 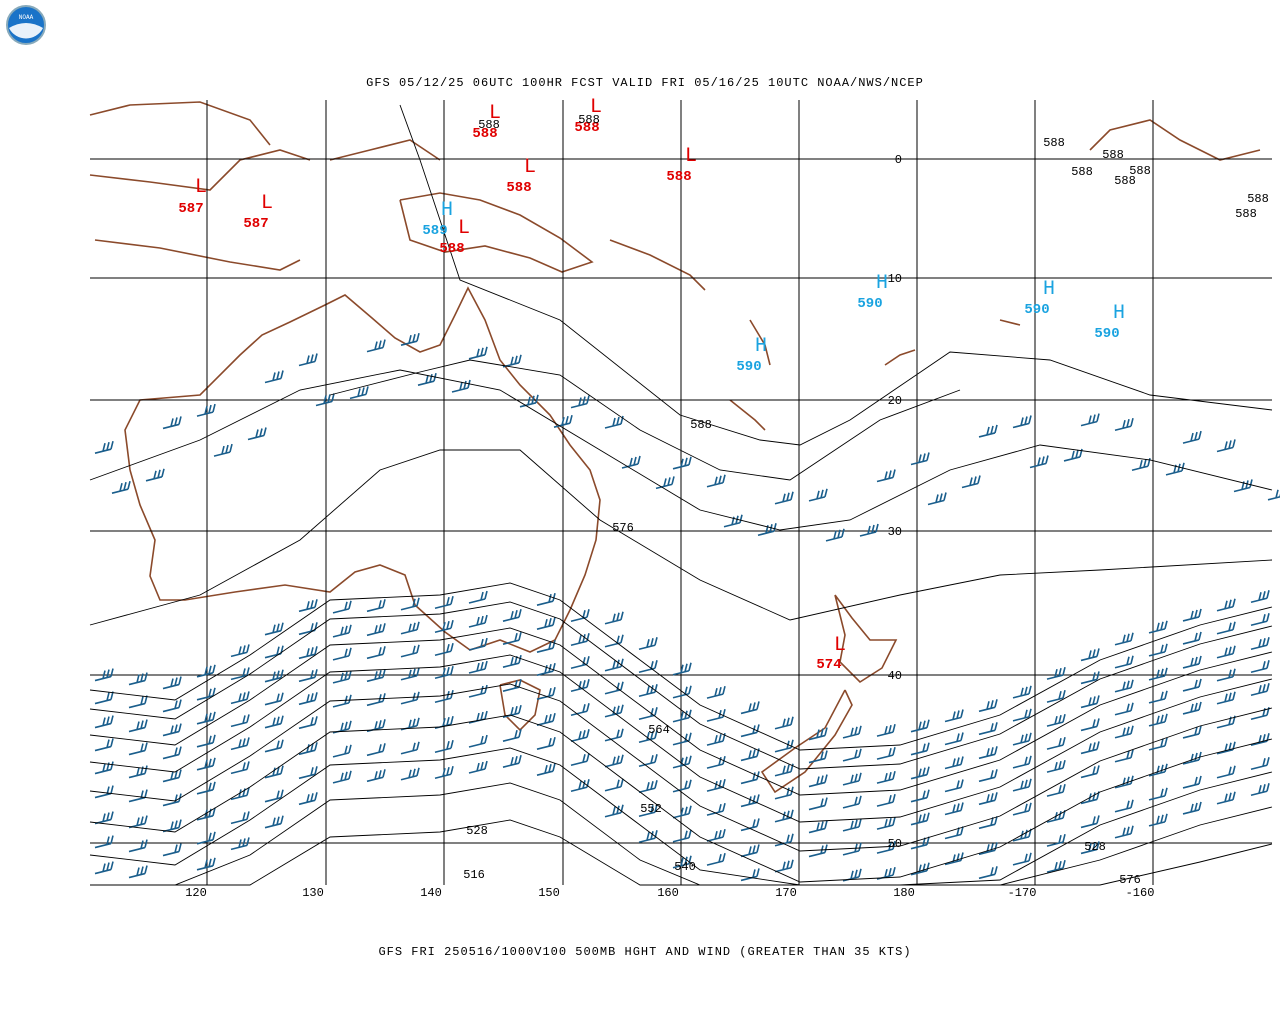 What do you see at coordinates (681, 852) in the screenshot?
I see `contour` at bounding box center [681, 852].